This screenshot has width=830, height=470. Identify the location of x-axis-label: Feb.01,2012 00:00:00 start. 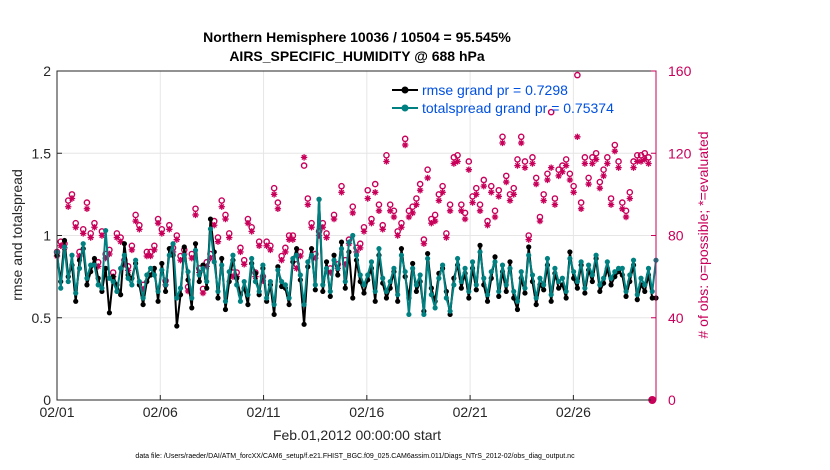
(357, 435).